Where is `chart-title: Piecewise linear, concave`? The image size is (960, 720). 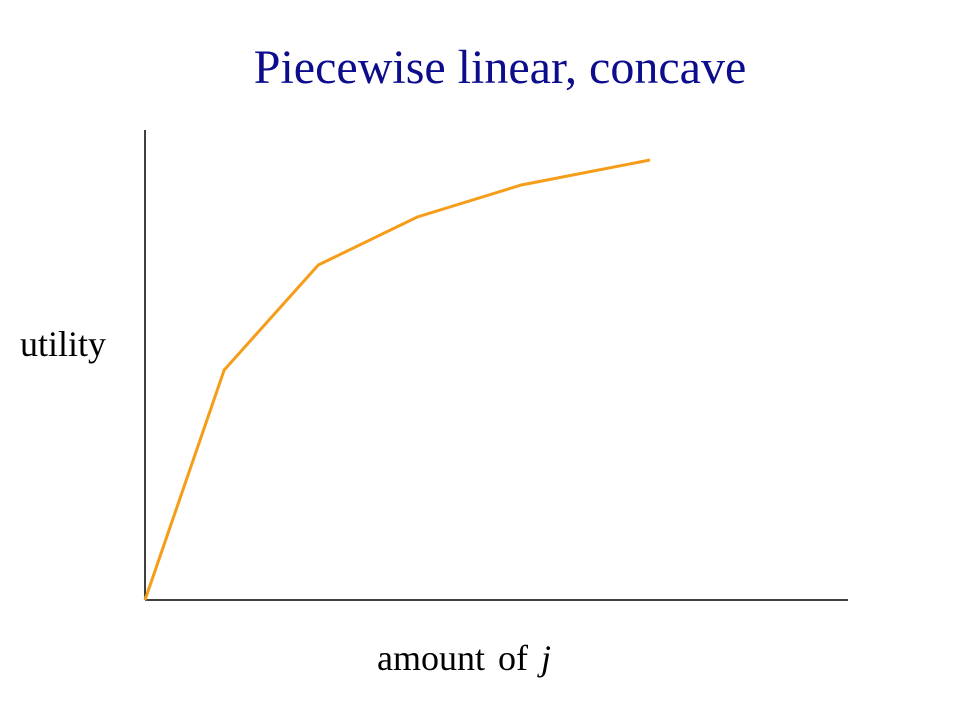 chart-title: Piecewise linear, concave is located at coordinates (500, 67).